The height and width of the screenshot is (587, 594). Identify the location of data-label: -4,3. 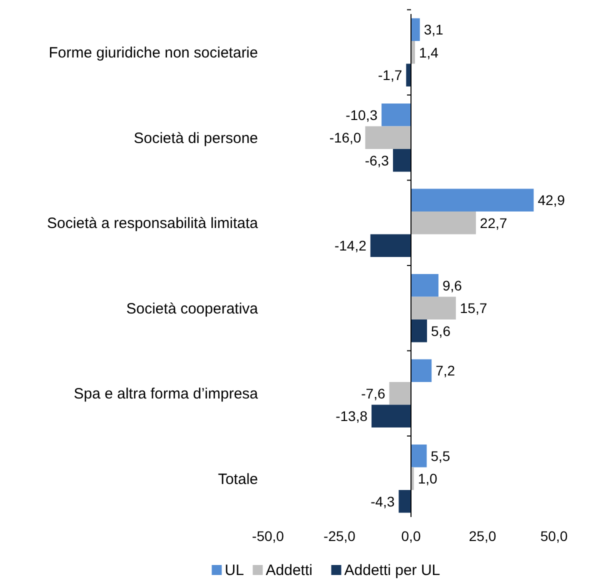
(382, 501).